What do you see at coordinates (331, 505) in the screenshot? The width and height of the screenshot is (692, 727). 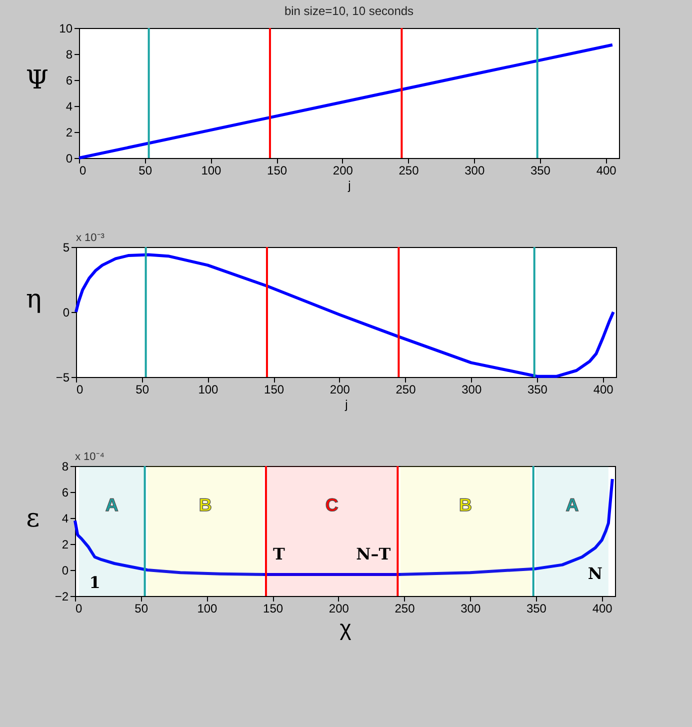 I see `band-label: C` at bounding box center [331, 505].